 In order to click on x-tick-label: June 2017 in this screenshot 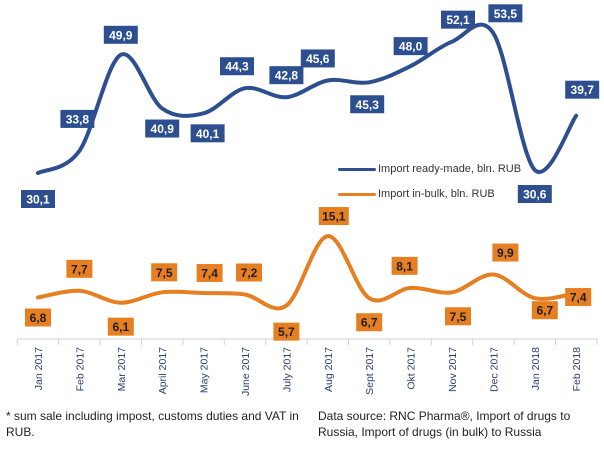, I will do `click(246, 371)`.